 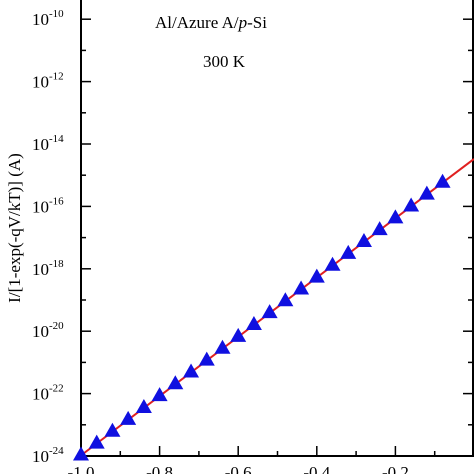 What do you see at coordinates (316, 468) in the screenshot?
I see `x-tick-label: -0.4` at bounding box center [316, 468].